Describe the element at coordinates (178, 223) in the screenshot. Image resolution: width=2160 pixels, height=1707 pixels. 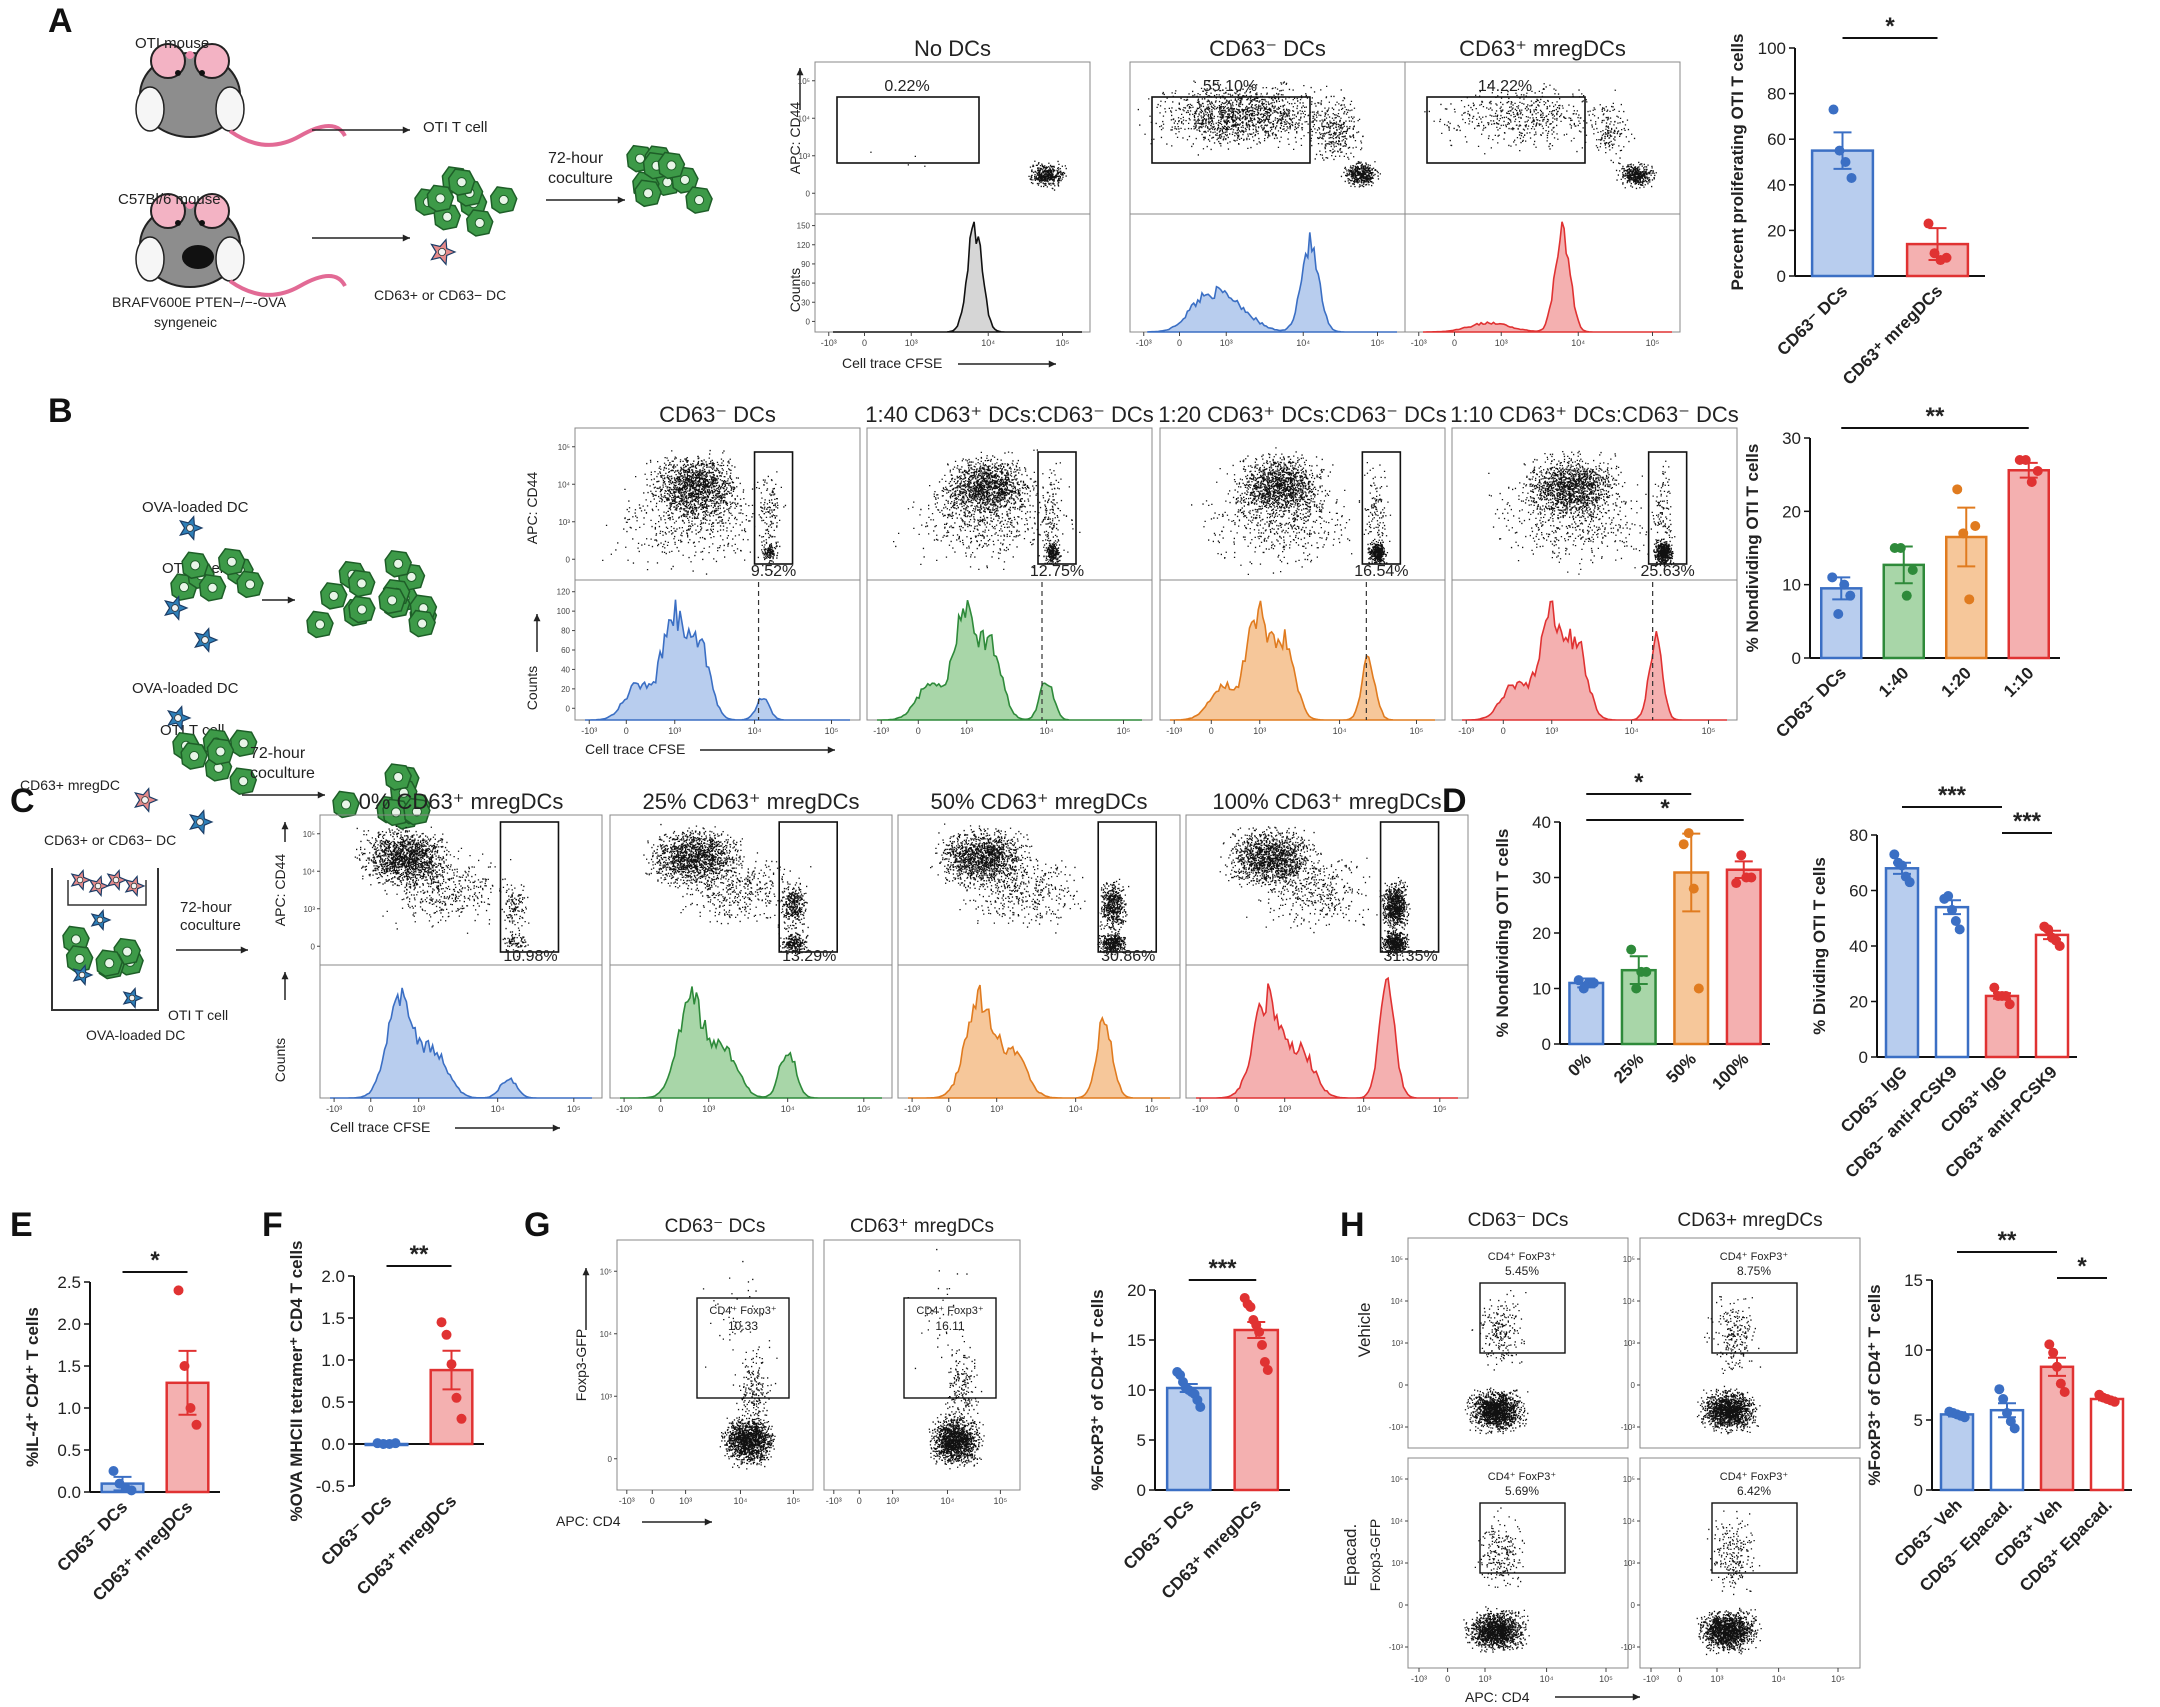
I see `c57-mouse-illustration-eye-left` at that location.